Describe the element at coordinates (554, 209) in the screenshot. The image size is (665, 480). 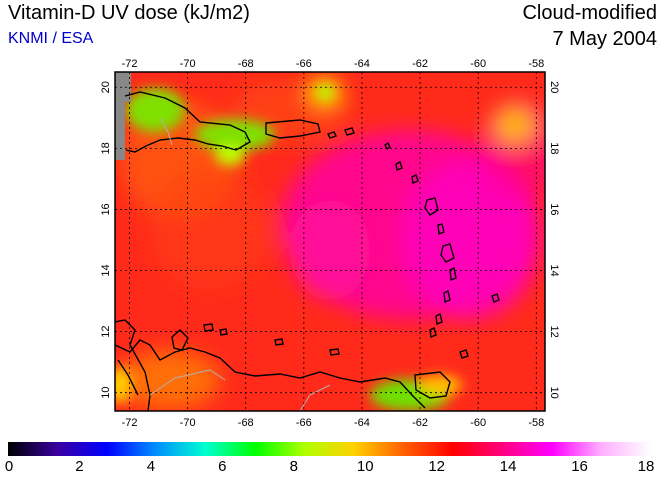
I see `lat-tick-label-right: 16` at that location.